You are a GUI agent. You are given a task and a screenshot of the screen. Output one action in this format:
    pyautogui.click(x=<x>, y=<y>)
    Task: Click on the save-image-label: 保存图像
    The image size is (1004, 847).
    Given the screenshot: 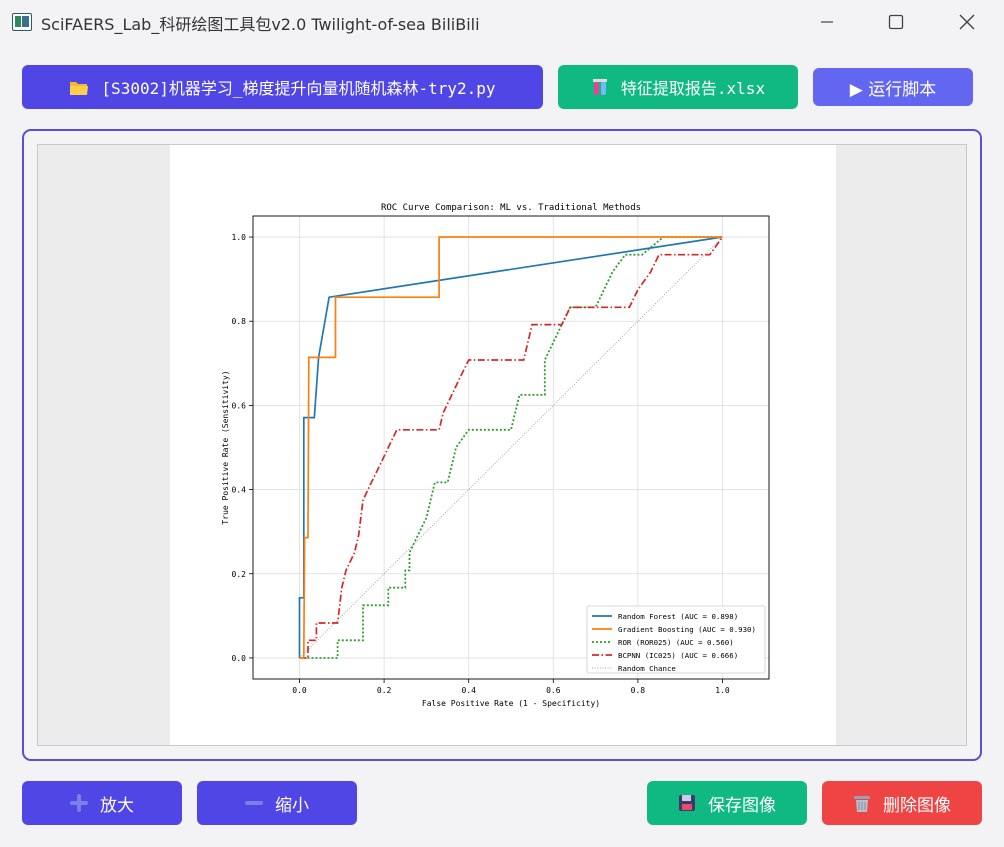 What is the action you would take?
    pyautogui.click(x=742, y=805)
    